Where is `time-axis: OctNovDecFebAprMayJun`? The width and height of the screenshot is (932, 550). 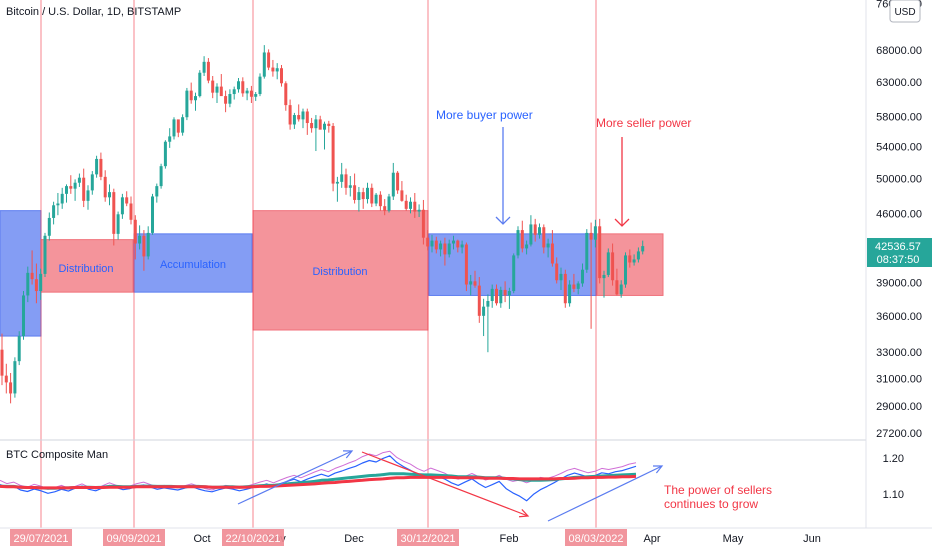
time-axis: OctNovDecFebAprMayJun is located at coordinates (506, 539).